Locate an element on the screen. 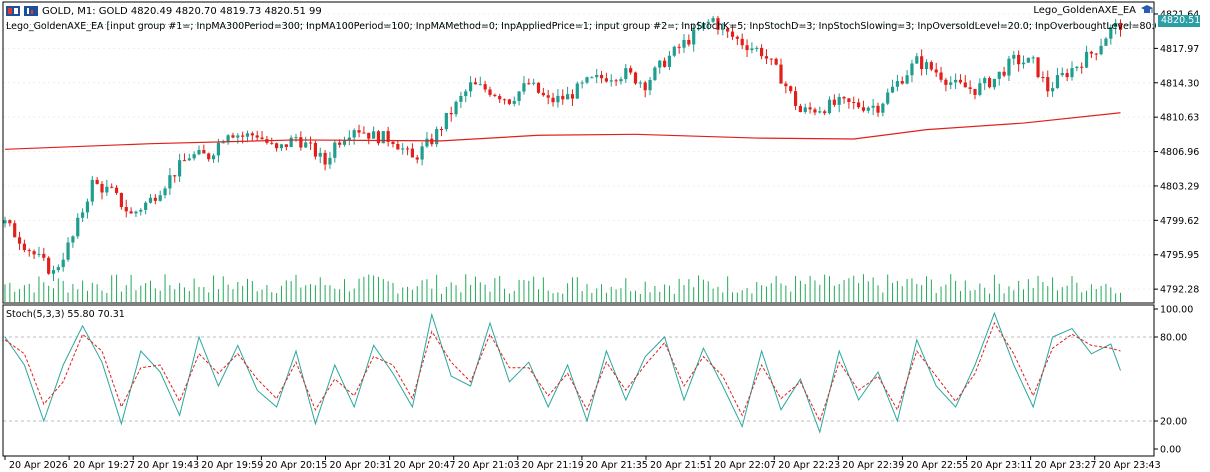  stoch-title: Stoch(5,3,3) 55.80 70.31 is located at coordinates (65, 314).